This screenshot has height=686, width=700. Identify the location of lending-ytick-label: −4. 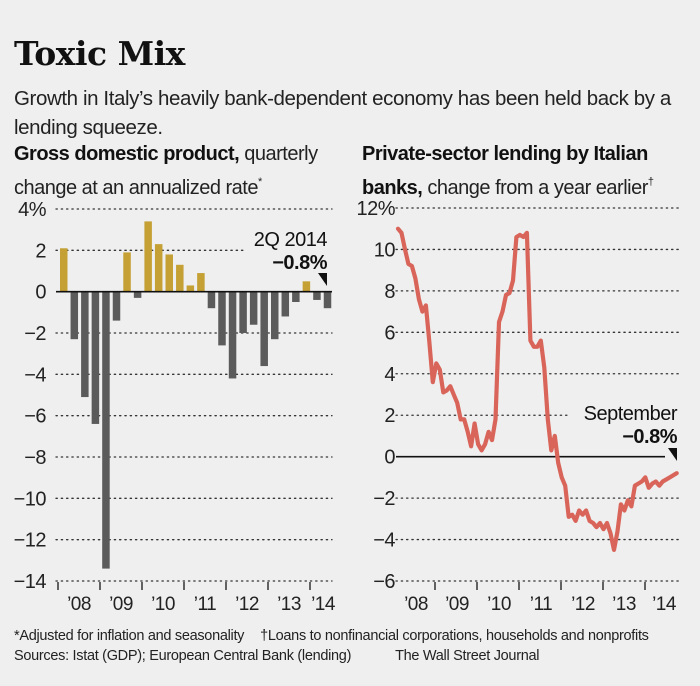
(384, 541).